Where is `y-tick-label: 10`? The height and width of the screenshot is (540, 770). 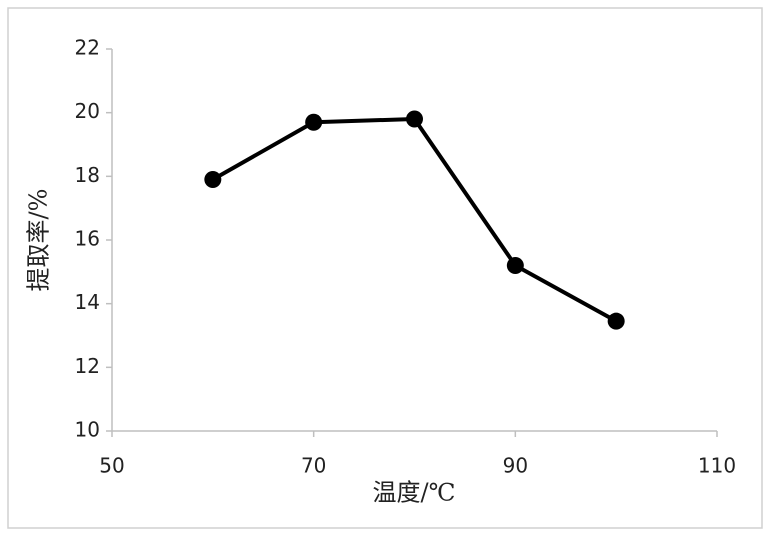
y-tick-label: 10 is located at coordinates (87, 430).